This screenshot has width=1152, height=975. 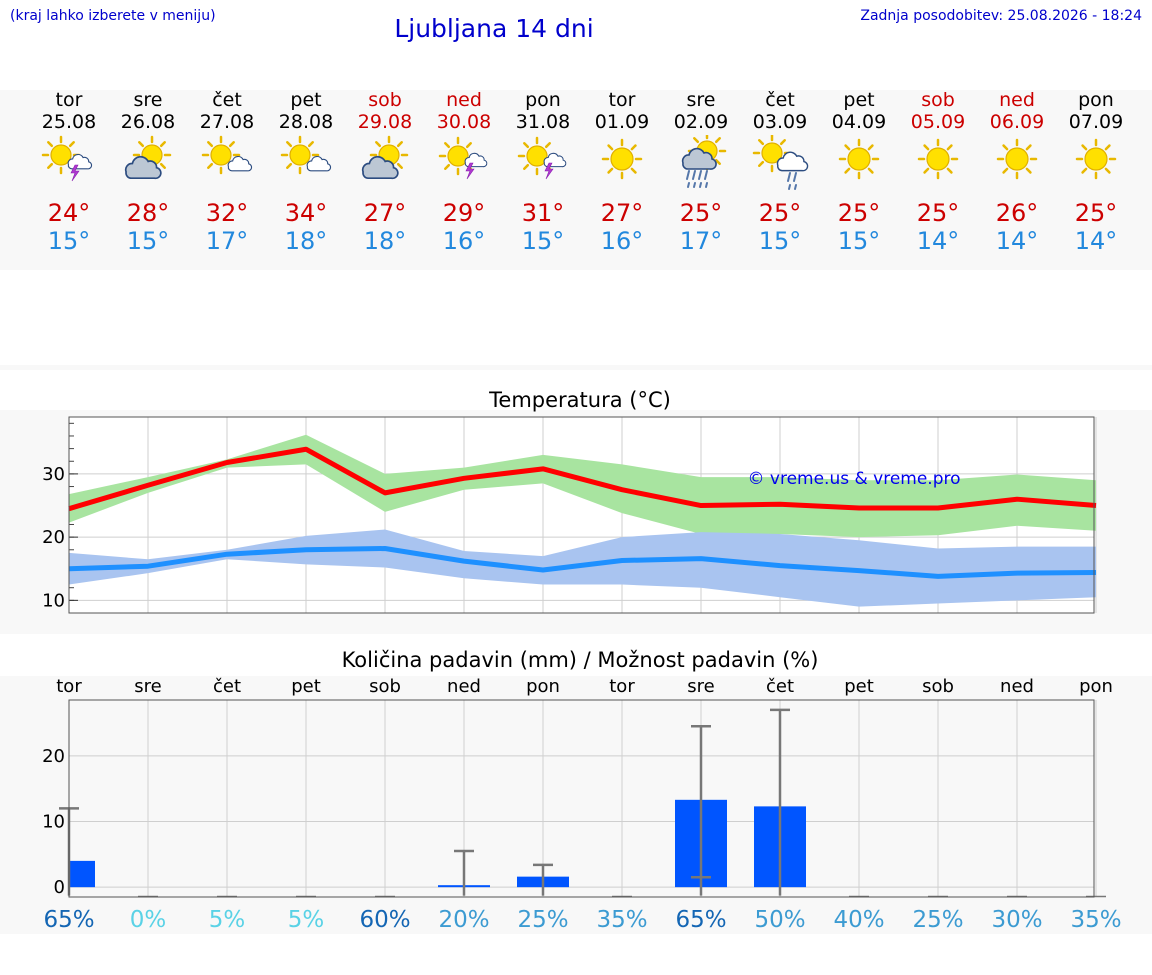 What do you see at coordinates (227, 100) in the screenshot?
I see `day-name: čet` at bounding box center [227, 100].